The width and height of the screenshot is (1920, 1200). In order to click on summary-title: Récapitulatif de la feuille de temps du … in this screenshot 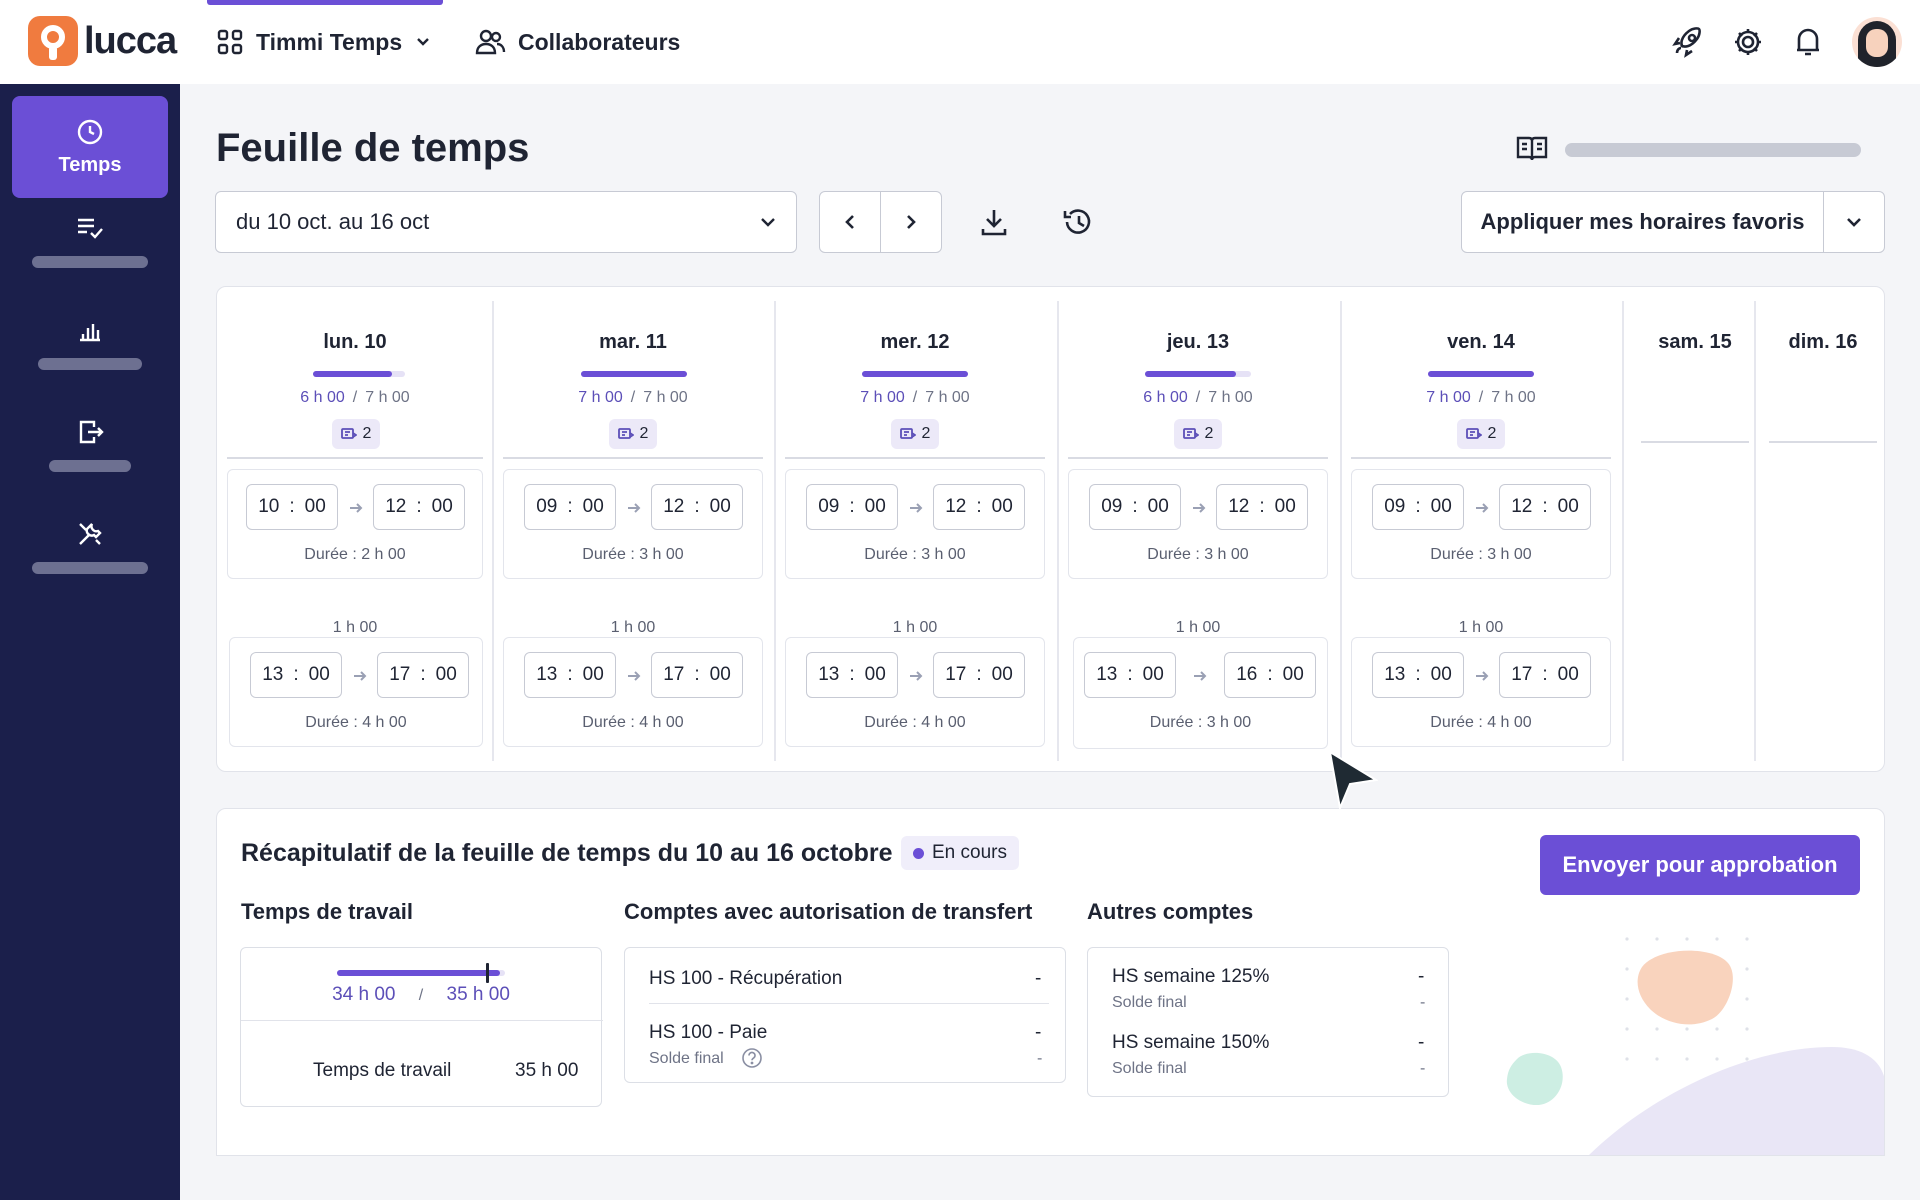, I will do `click(567, 853)`.